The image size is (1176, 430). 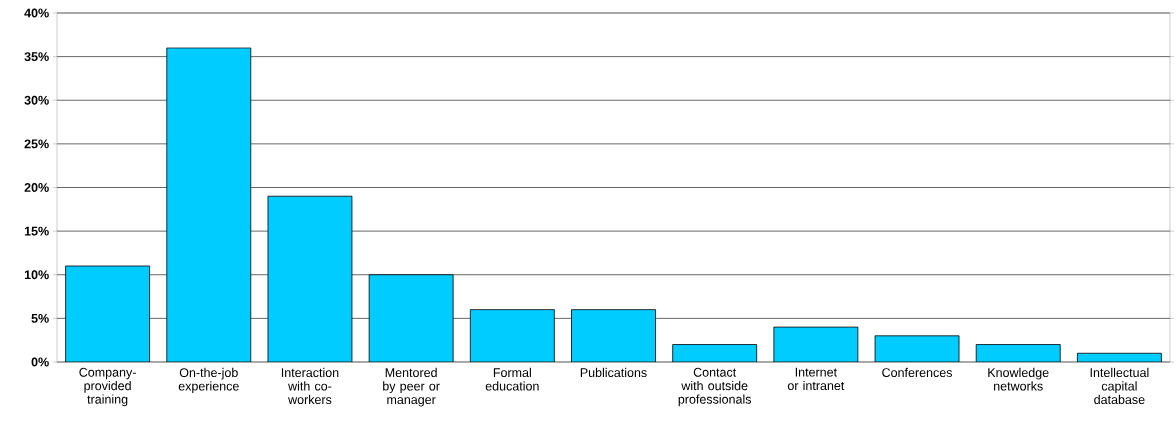 What do you see at coordinates (1018, 379) in the screenshot?
I see `x-tick-label: Knowledge networks` at bounding box center [1018, 379].